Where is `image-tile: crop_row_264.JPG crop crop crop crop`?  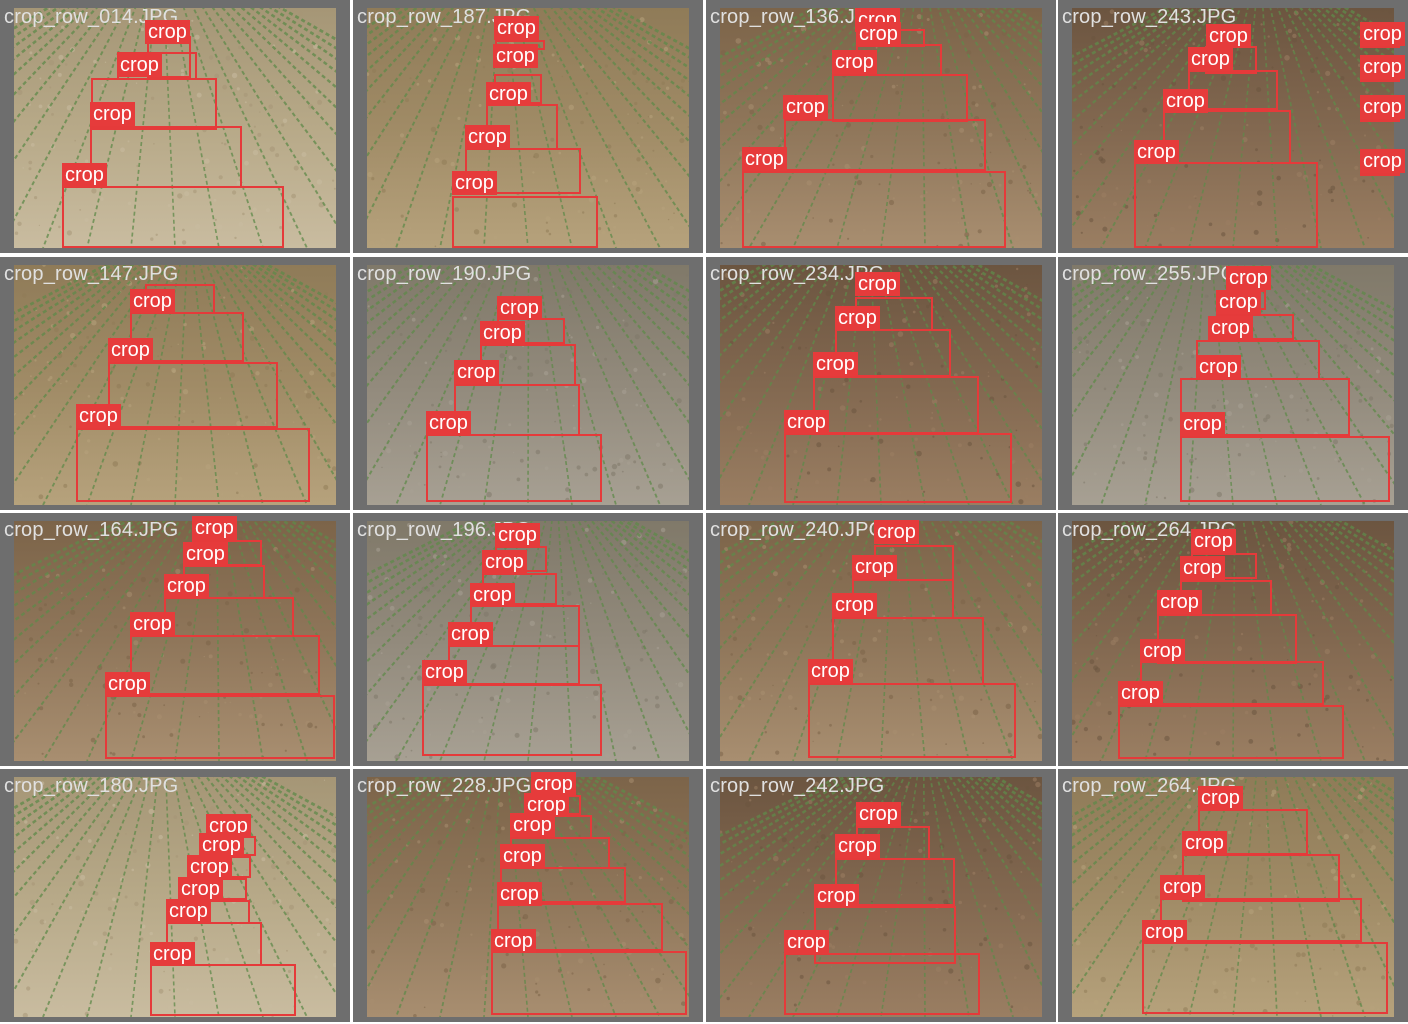 image-tile: crop_row_264.JPG crop crop crop crop is located at coordinates (1233, 895).